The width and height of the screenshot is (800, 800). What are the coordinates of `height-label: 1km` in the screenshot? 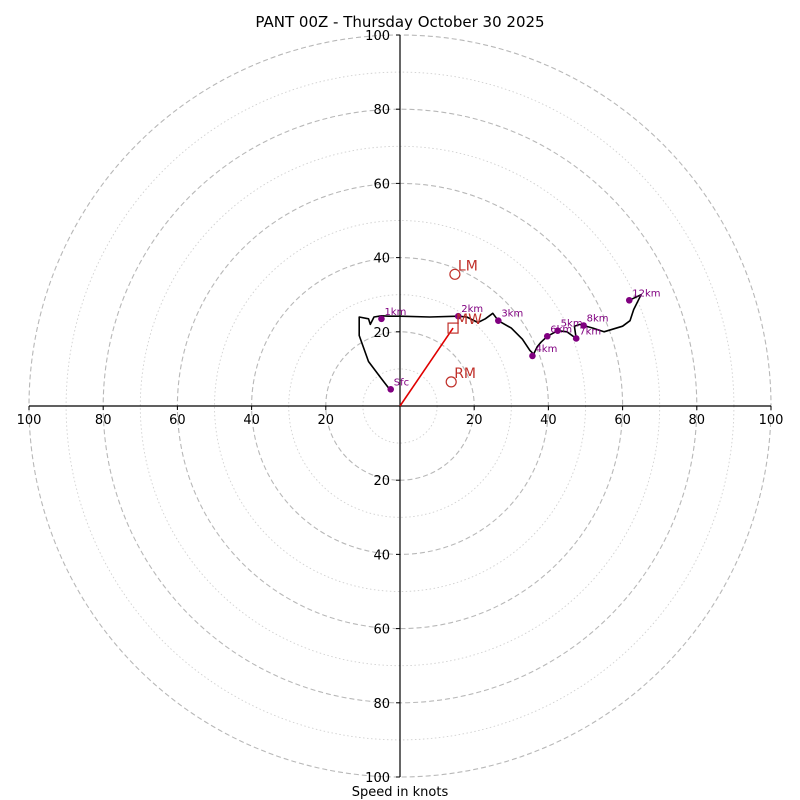 It's located at (395, 312).